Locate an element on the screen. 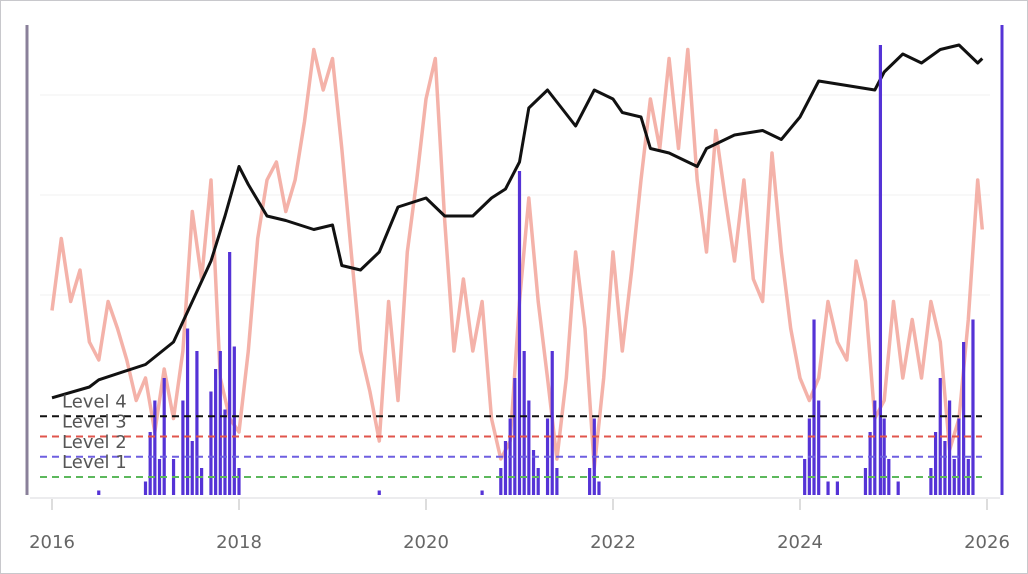 The image size is (1028, 574). x-tick-label: 2018 is located at coordinates (239, 542).